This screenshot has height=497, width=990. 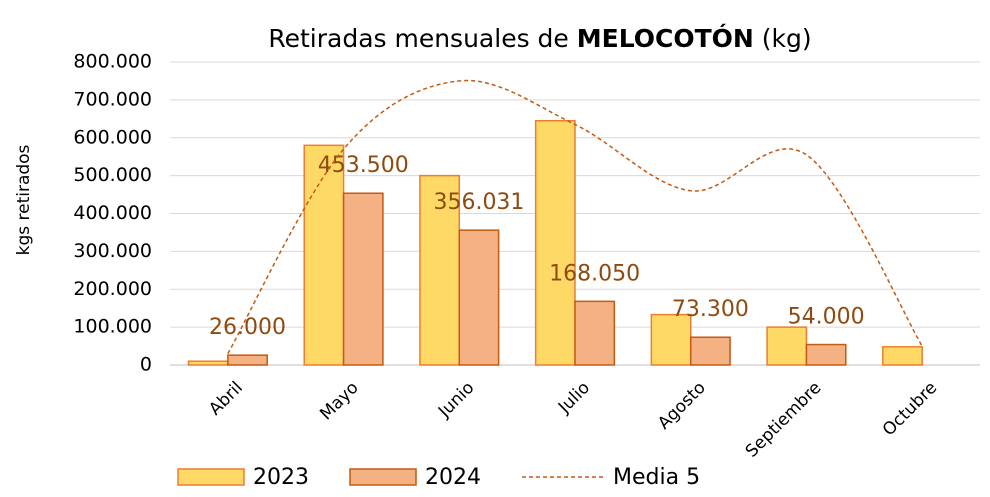 What do you see at coordinates (422, 38) in the screenshot?
I see `title-part: Retiradas mensuales de` at bounding box center [422, 38].